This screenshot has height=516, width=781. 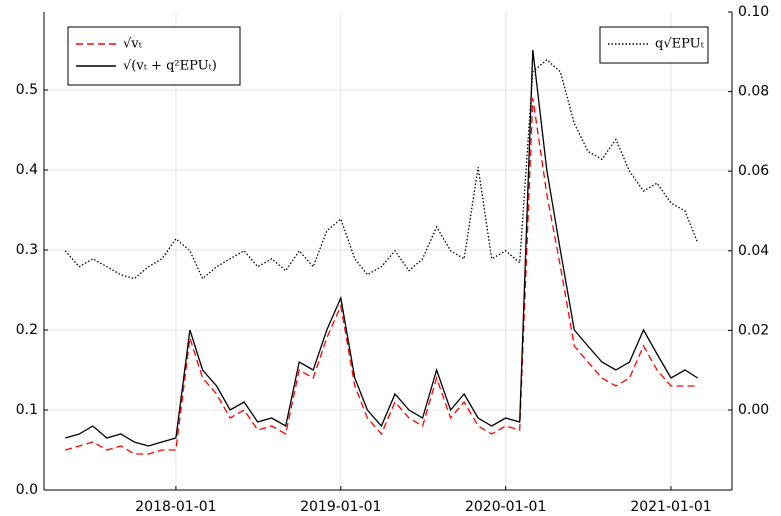 I want to click on legend-label: √(vₜ + q²EPUₜ), so click(x=170, y=66).